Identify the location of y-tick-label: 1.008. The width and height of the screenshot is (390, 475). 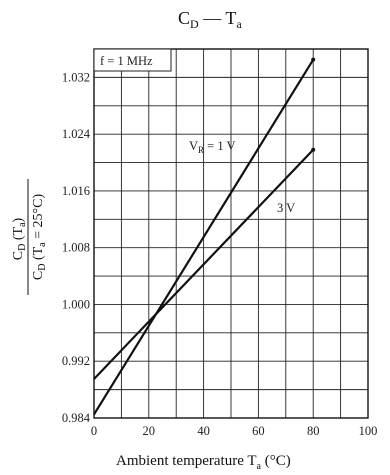
(76, 248).